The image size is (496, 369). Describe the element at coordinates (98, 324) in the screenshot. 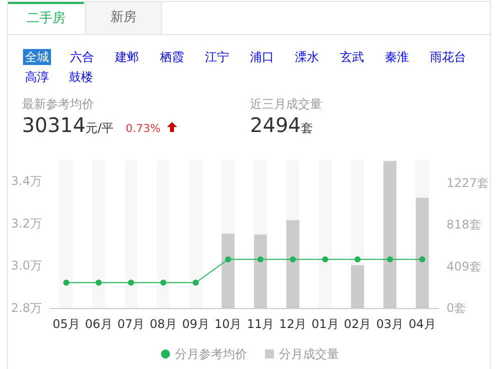

I see `x-tick-label: 06月` at that location.